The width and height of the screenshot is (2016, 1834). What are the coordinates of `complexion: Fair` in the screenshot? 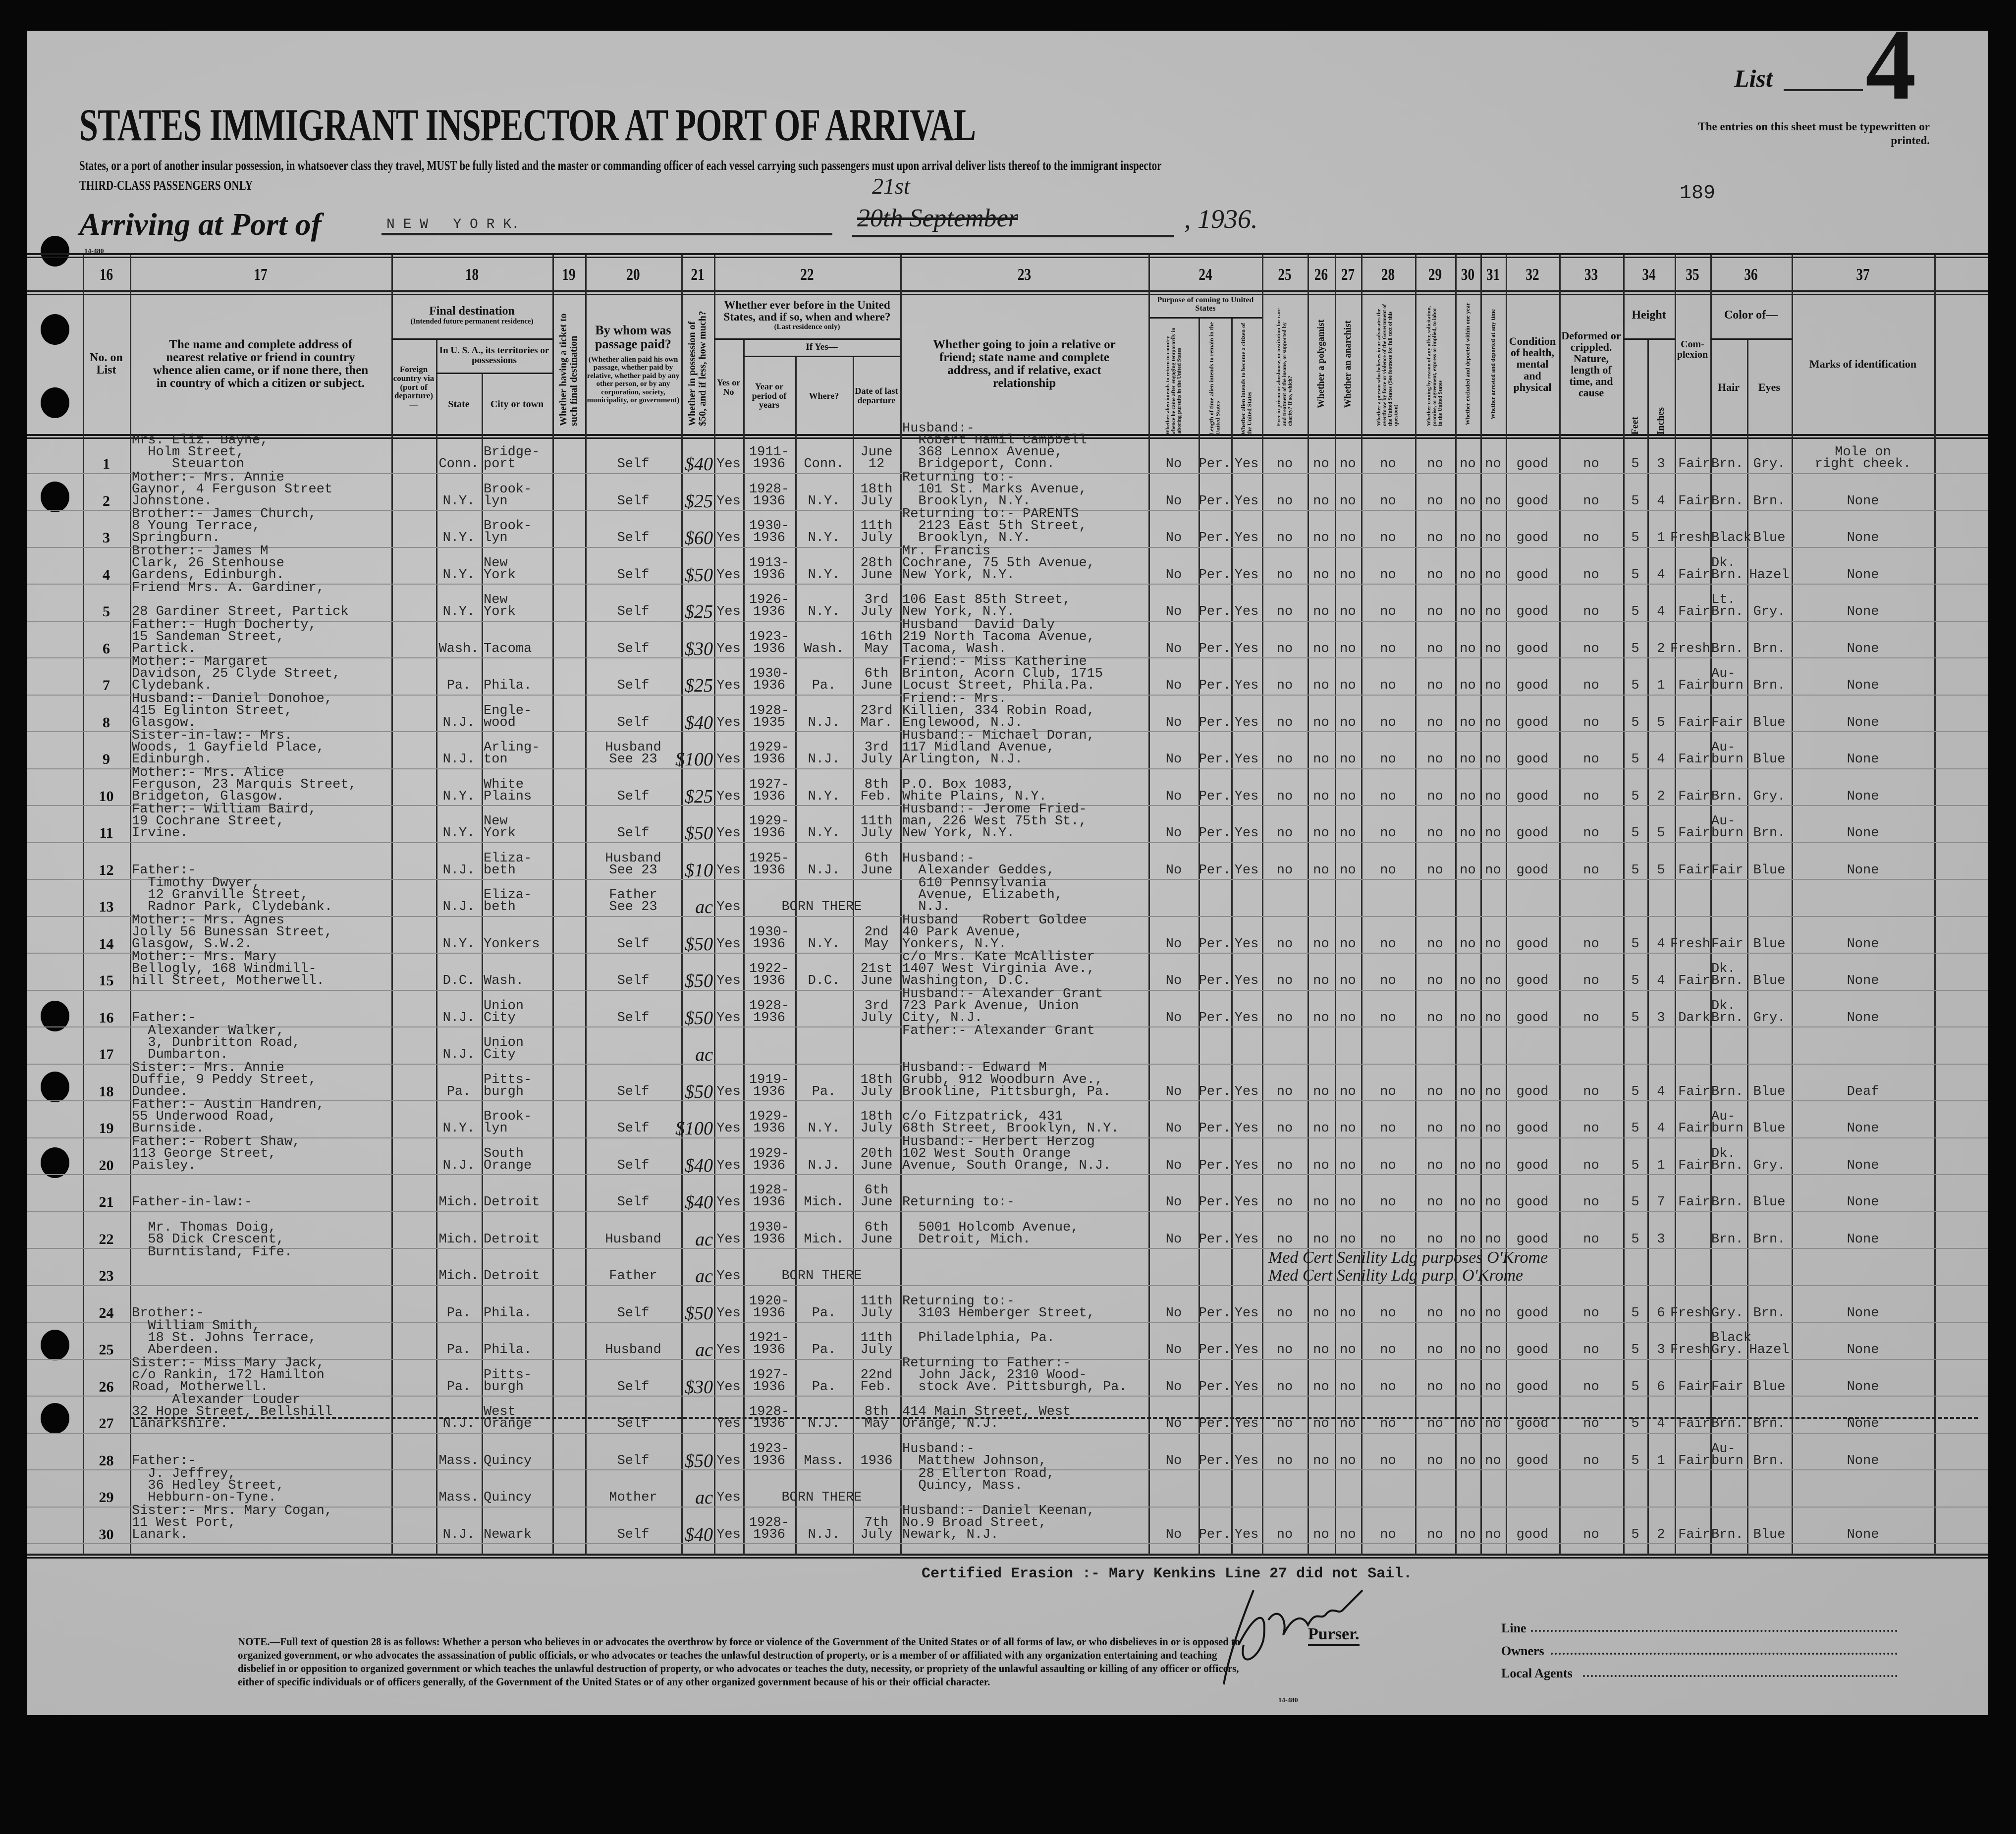 It's located at (1694, 1091).